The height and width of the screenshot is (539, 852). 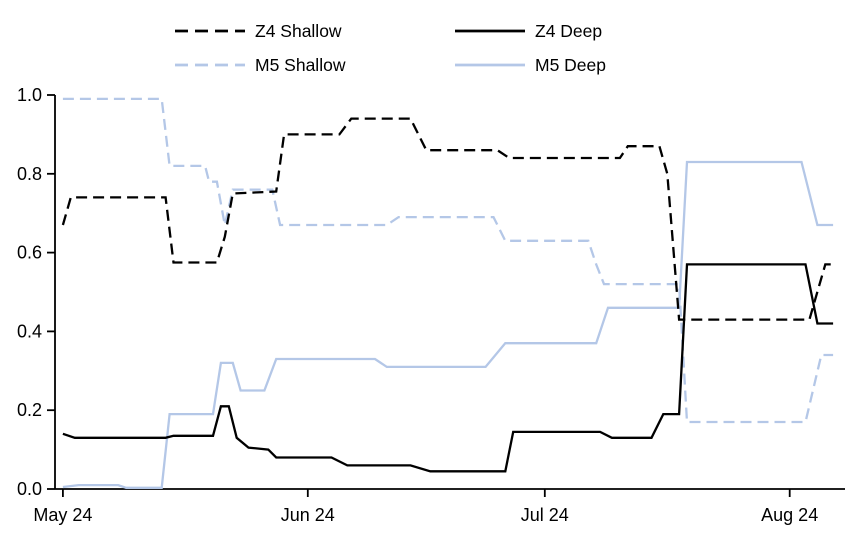 What do you see at coordinates (569, 31) in the screenshot?
I see `legend-label-z4-deep: Z4 Deep` at bounding box center [569, 31].